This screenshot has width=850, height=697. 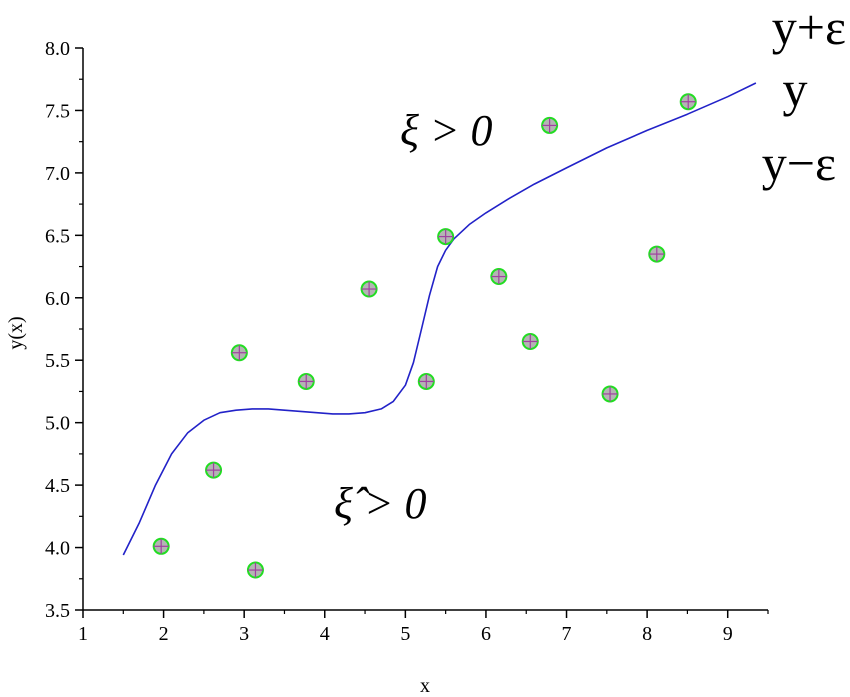 What do you see at coordinates (57, 299) in the screenshot?
I see `y-tick-label: 6.0` at bounding box center [57, 299].